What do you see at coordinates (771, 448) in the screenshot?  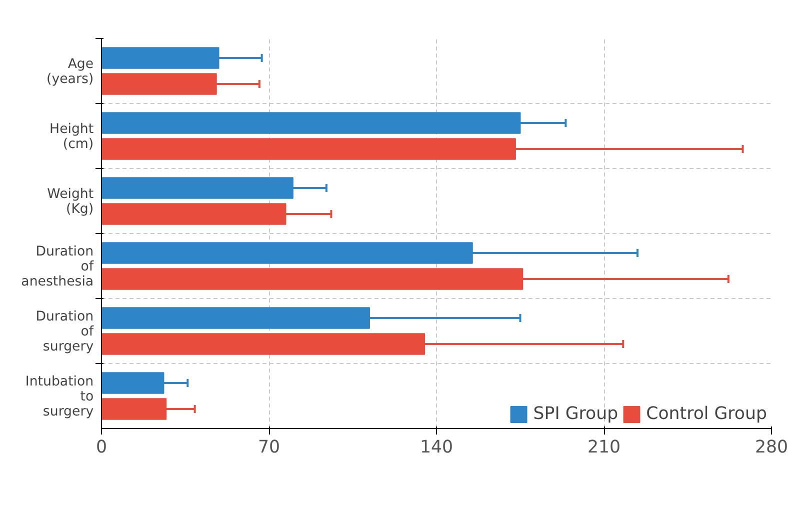 I see `x-tick-label: 280` at bounding box center [771, 448].